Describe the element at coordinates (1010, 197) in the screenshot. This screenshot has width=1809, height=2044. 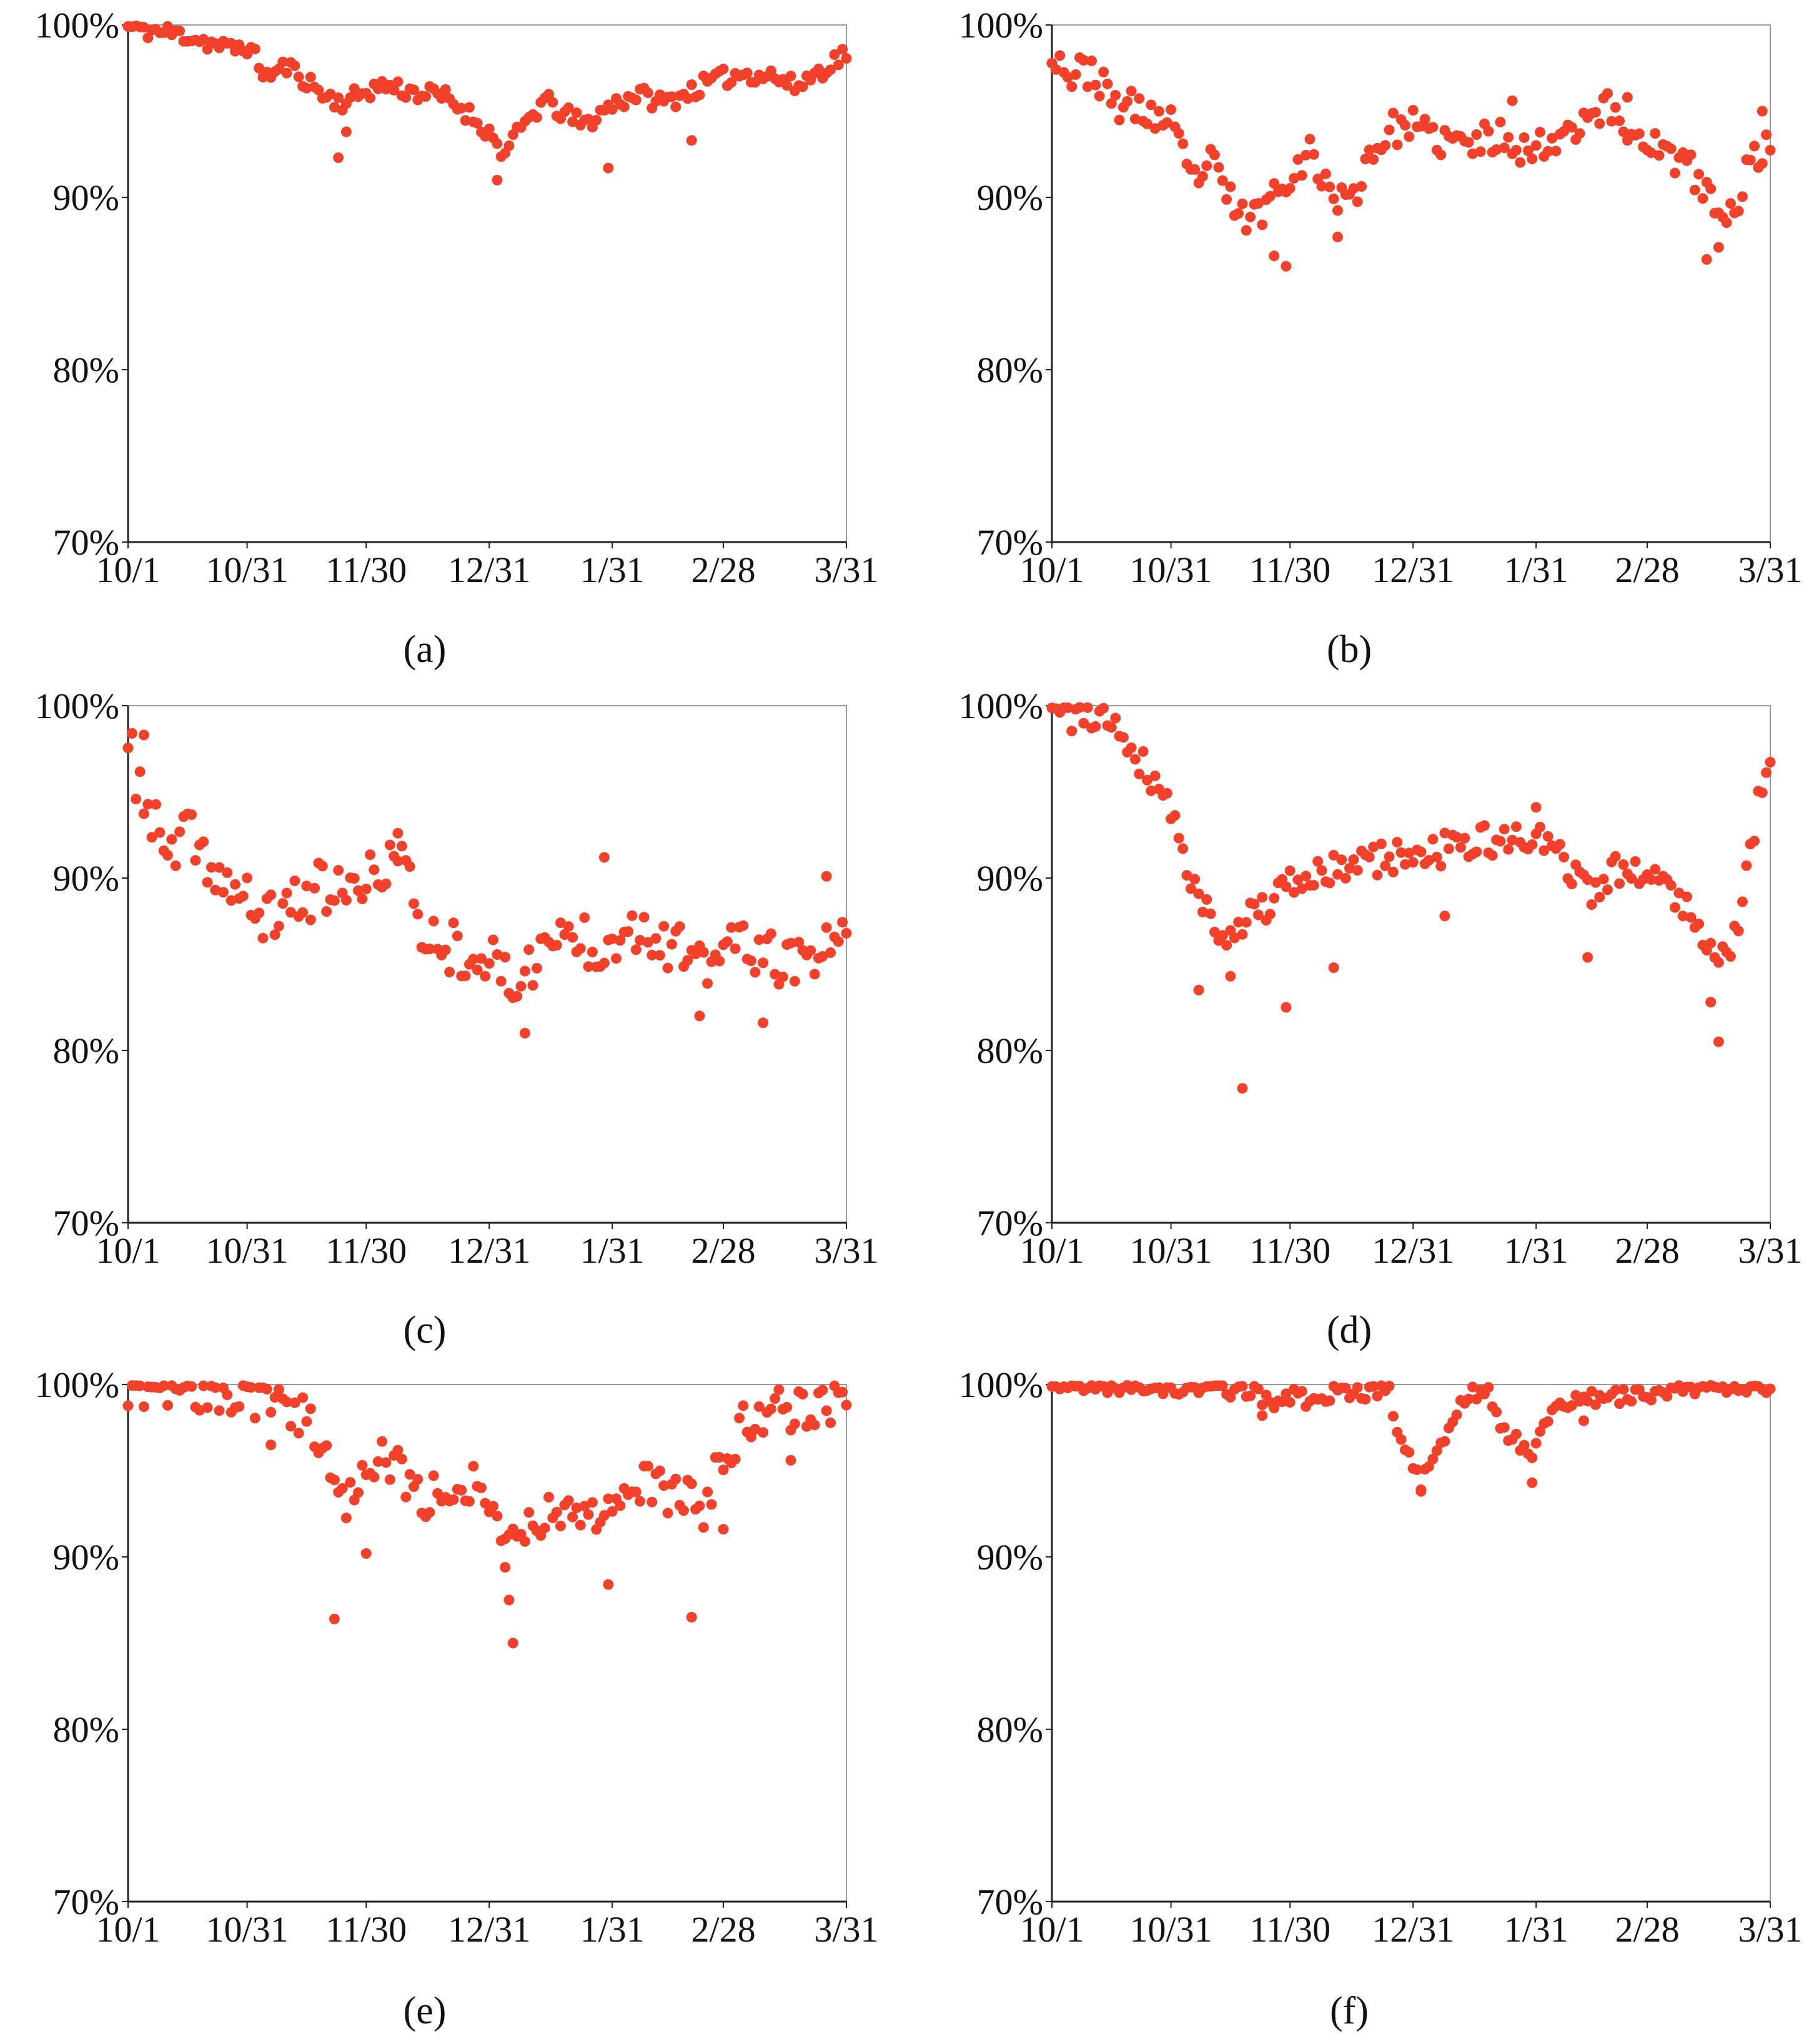
I see `y-tick-label: 90%` at that location.